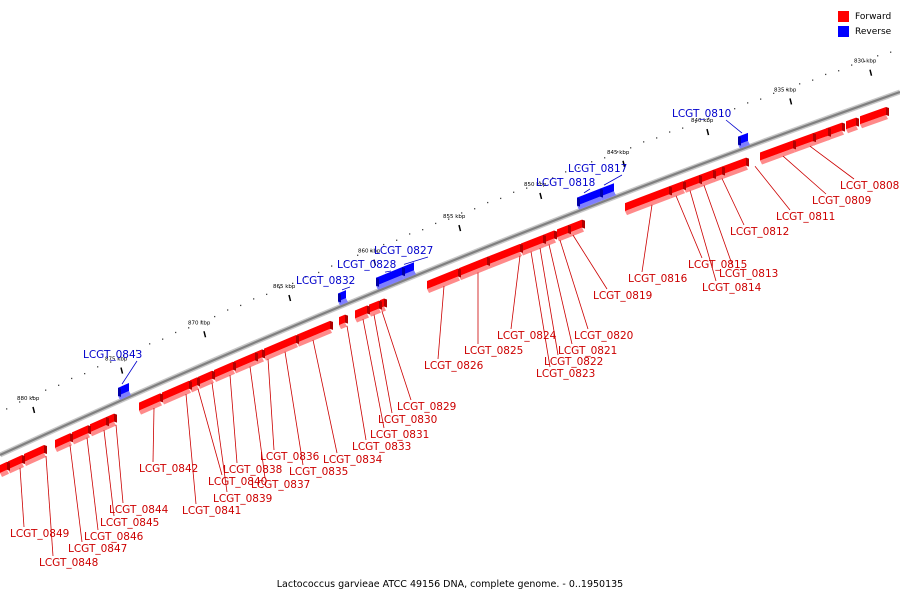 The image size is (900, 600). What do you see at coordinates (732, 288) in the screenshot?
I see `forward-gene-label: LCGT_0814` at bounding box center [732, 288].